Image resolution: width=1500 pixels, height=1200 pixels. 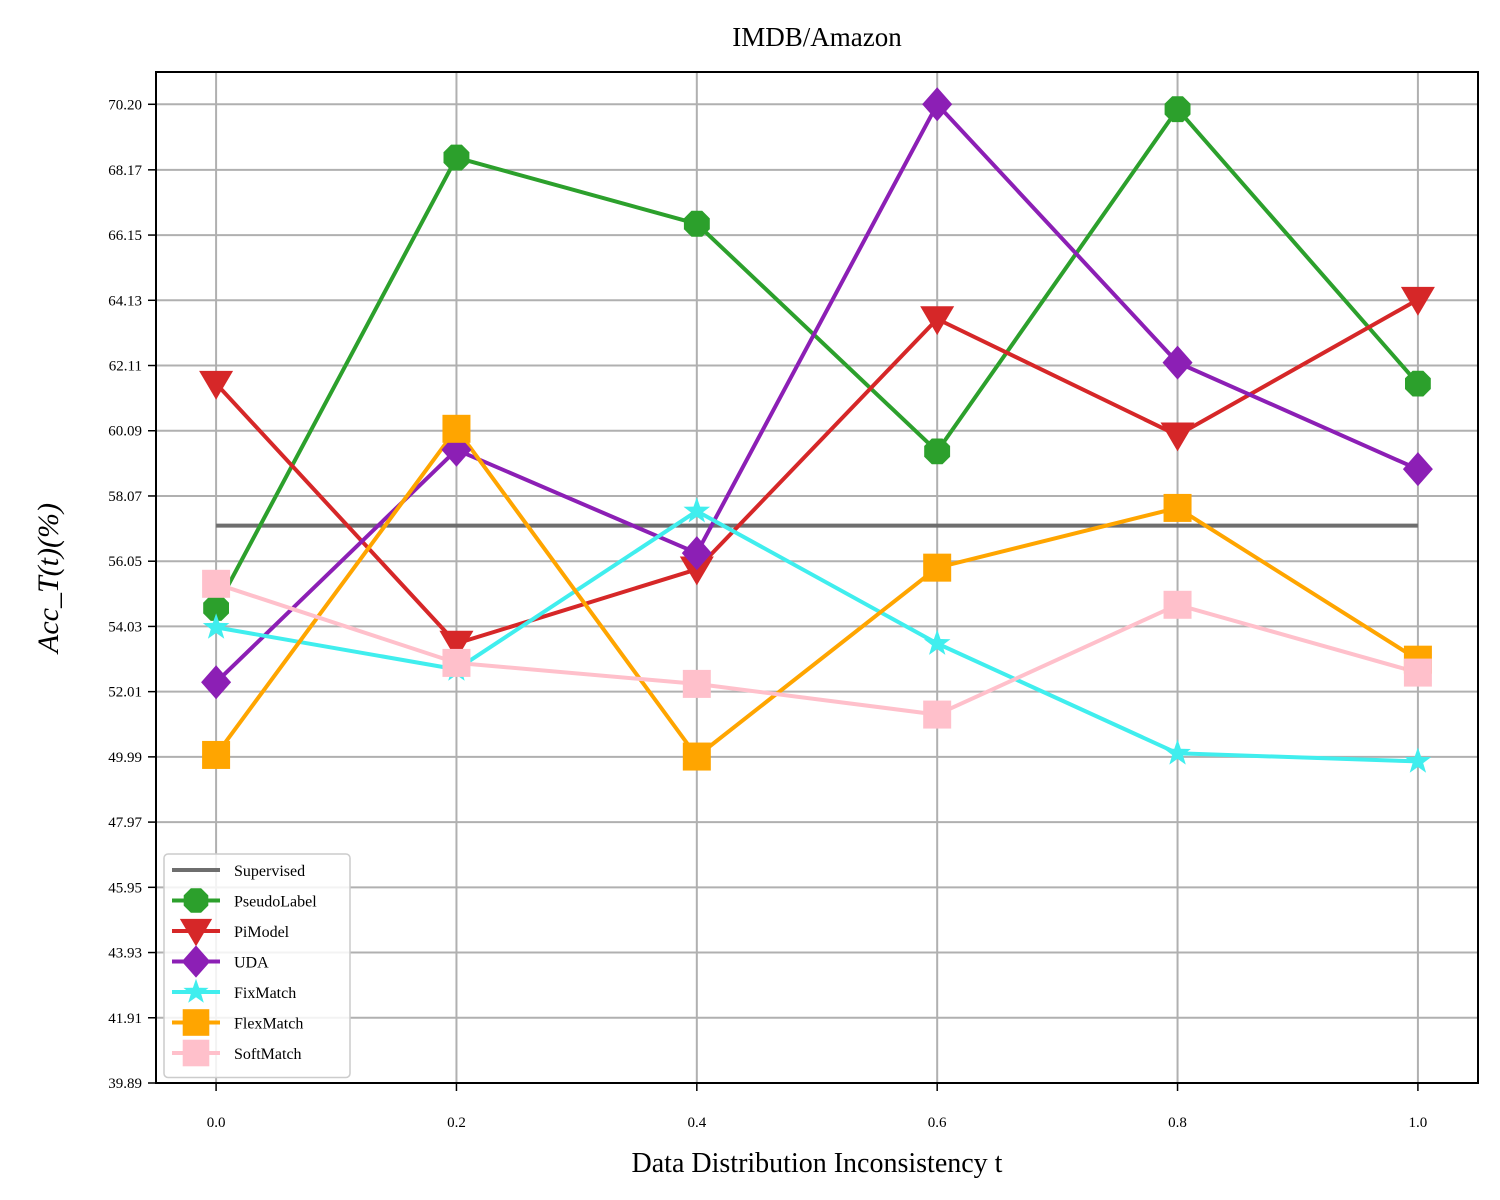 What do you see at coordinates (125, 954) in the screenshot?
I see `y-tick-label: 43.93` at bounding box center [125, 954].